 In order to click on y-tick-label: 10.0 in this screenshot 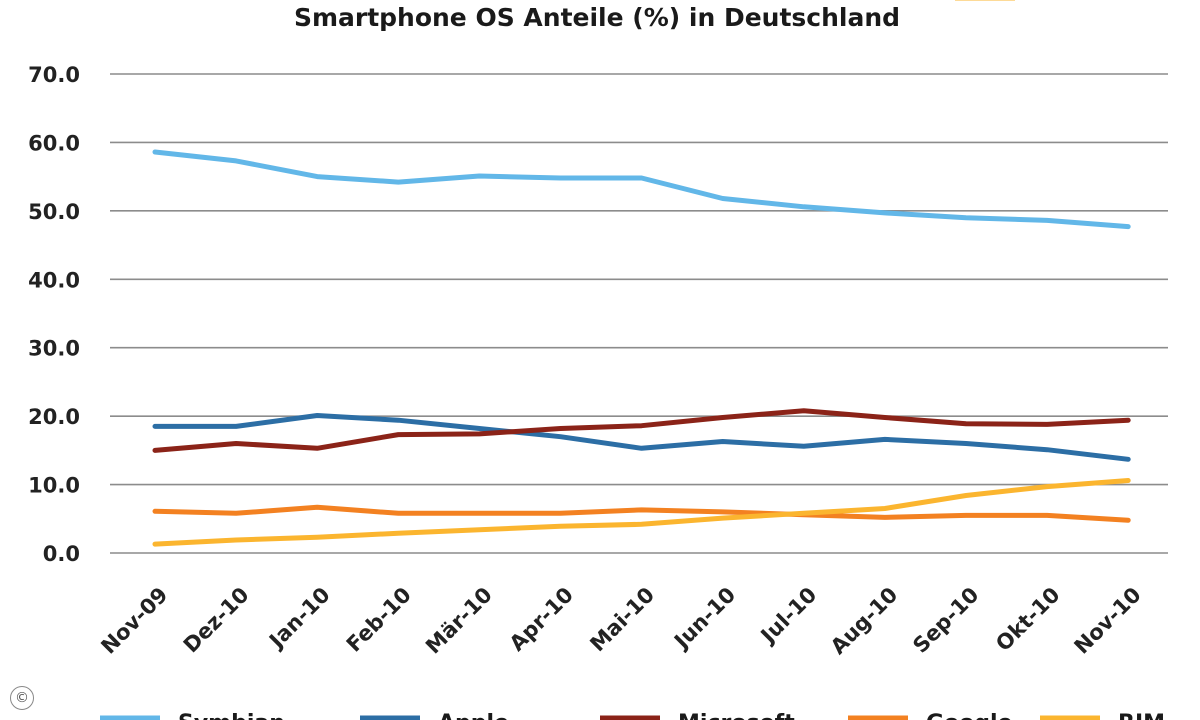, I will do `click(54, 486)`.